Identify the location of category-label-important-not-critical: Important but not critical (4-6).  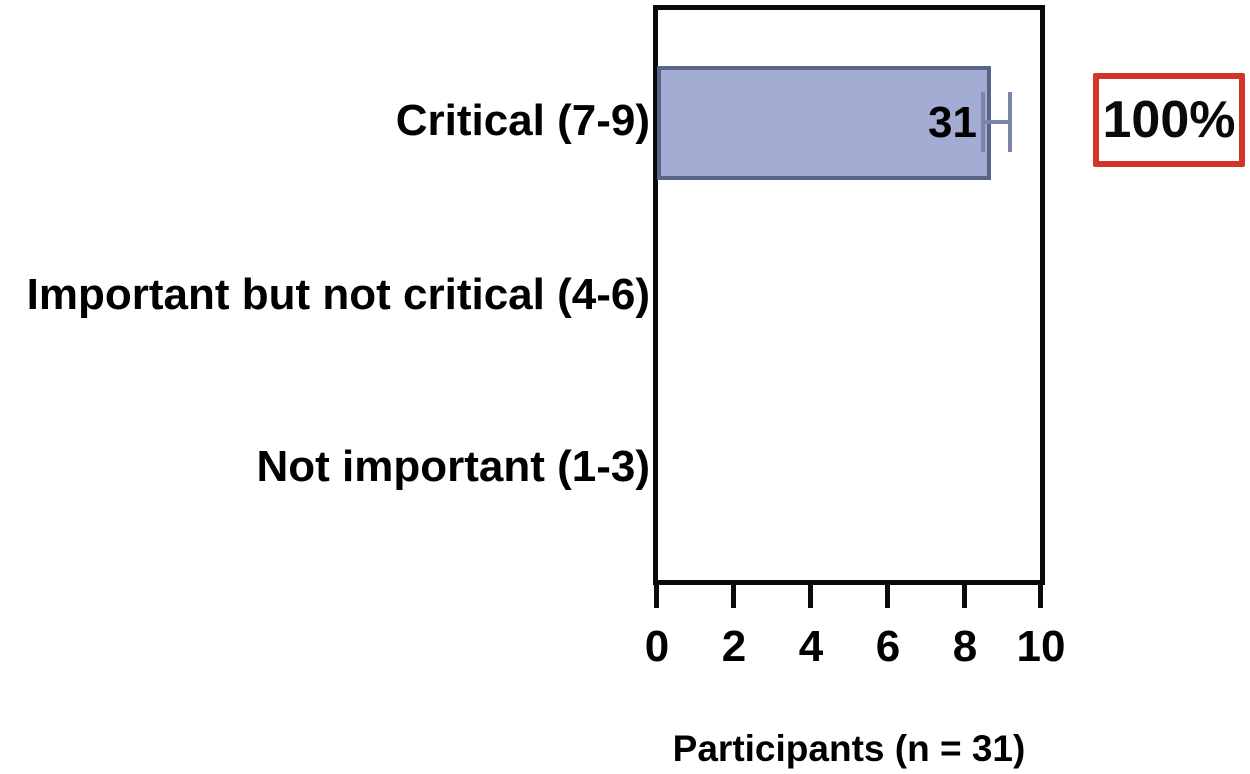
(338, 294).